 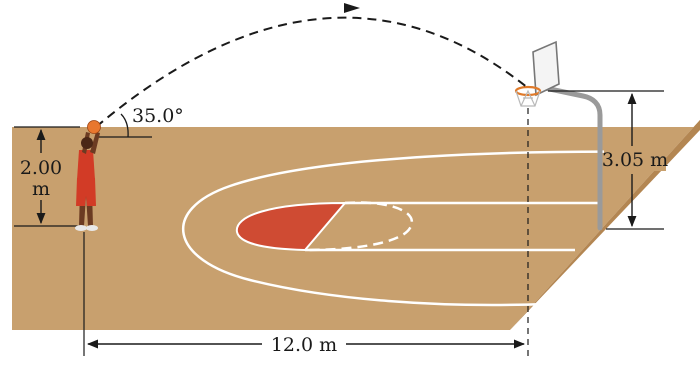 What do you see at coordinates (572, 158) in the screenshot?
I see `hoop-support-pole` at bounding box center [572, 158].